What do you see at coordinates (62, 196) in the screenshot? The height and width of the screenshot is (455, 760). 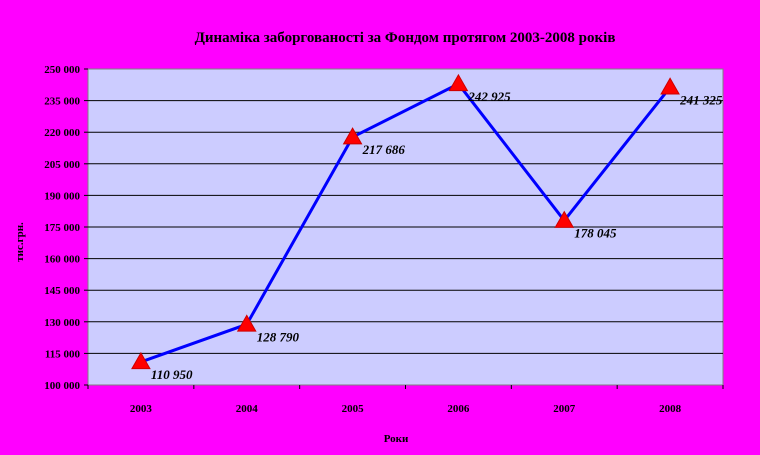 I see `y-tick-label: 190 000` at bounding box center [62, 196].